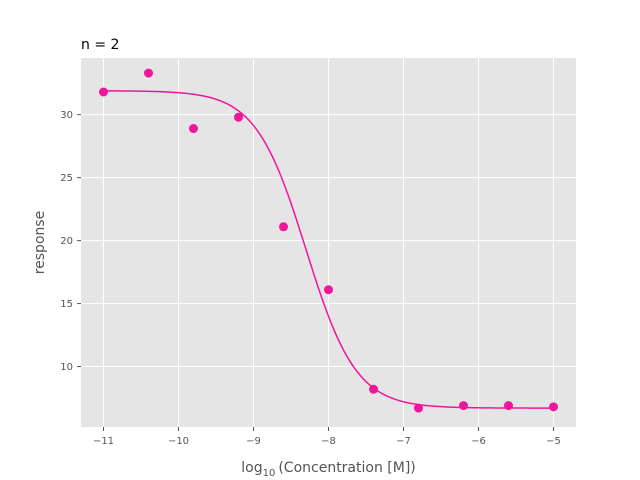  Describe the element at coordinates (328, 441) in the screenshot. I see `x-tick-label: −8` at that location.